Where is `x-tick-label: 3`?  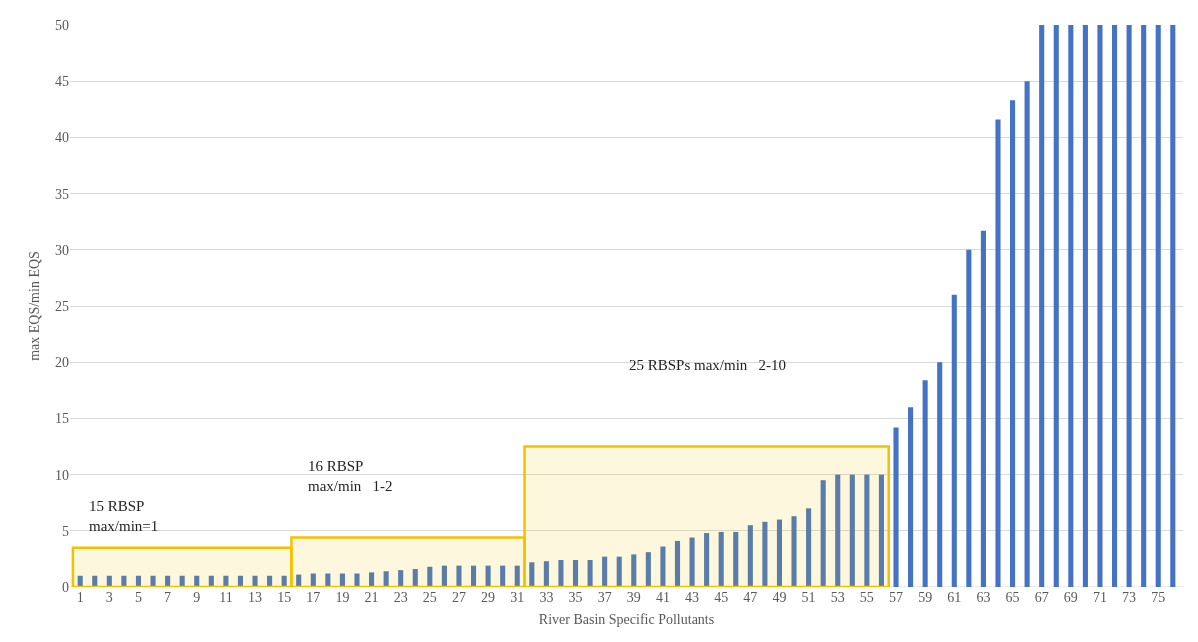 x-tick-label: 3 is located at coordinates (109, 597).